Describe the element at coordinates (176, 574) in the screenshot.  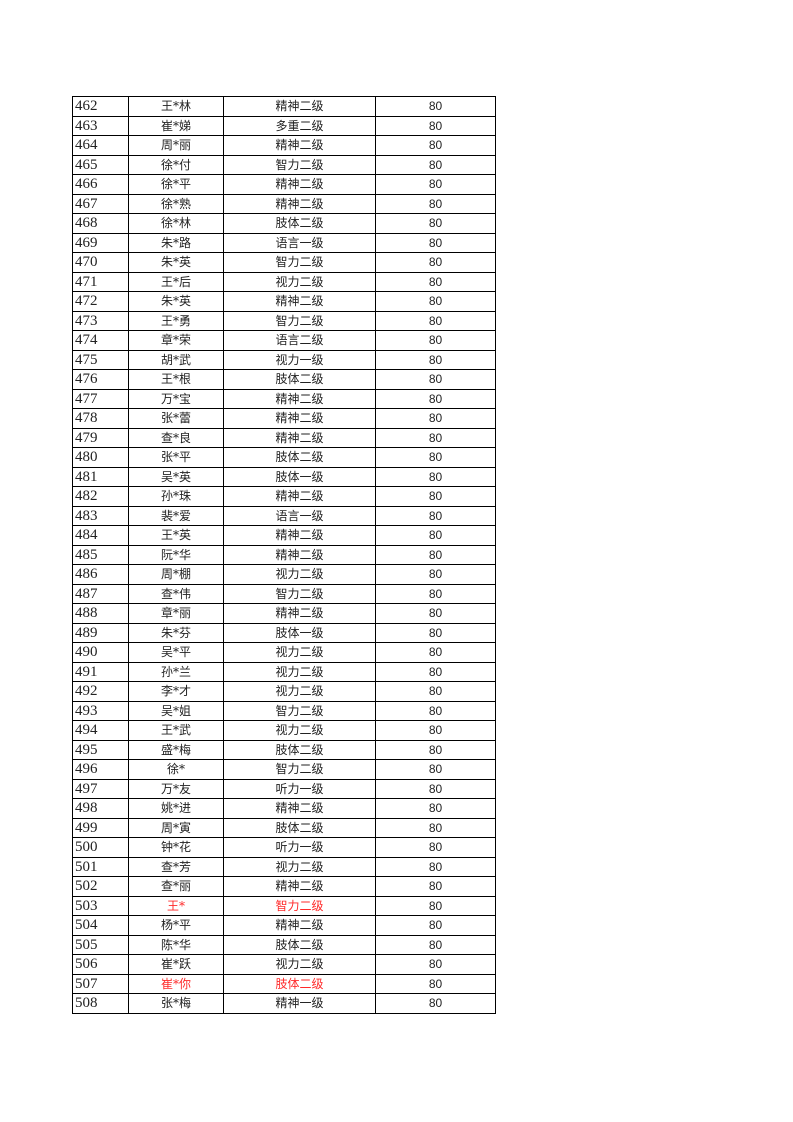
I see `person-name: 周*棚` at that location.